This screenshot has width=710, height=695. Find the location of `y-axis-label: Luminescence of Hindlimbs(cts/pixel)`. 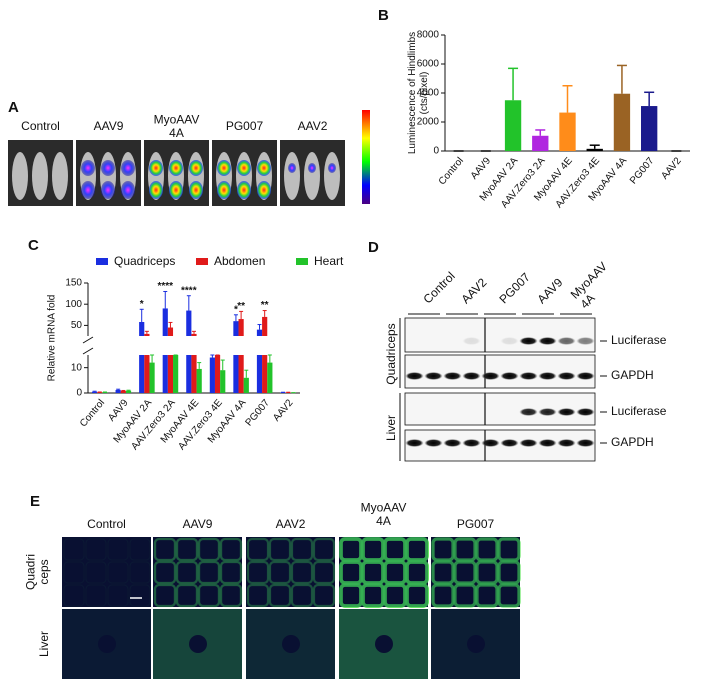

y-axis-label: Luminescence of Hindlimbs(cts/pixel) is located at coordinates (418, 93).